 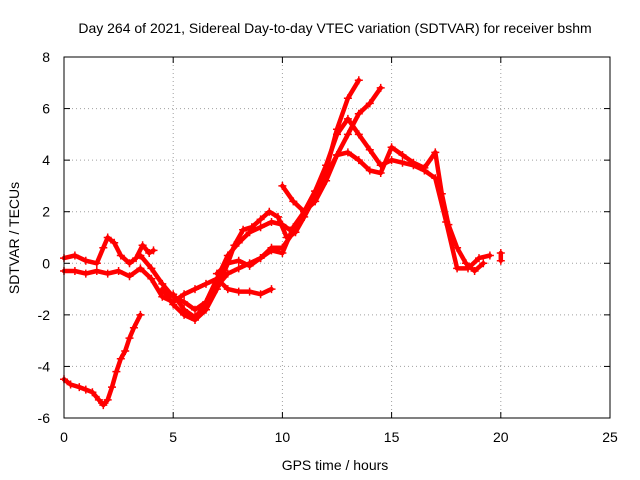 I want to click on x-tick-label: 5, so click(x=173, y=437).